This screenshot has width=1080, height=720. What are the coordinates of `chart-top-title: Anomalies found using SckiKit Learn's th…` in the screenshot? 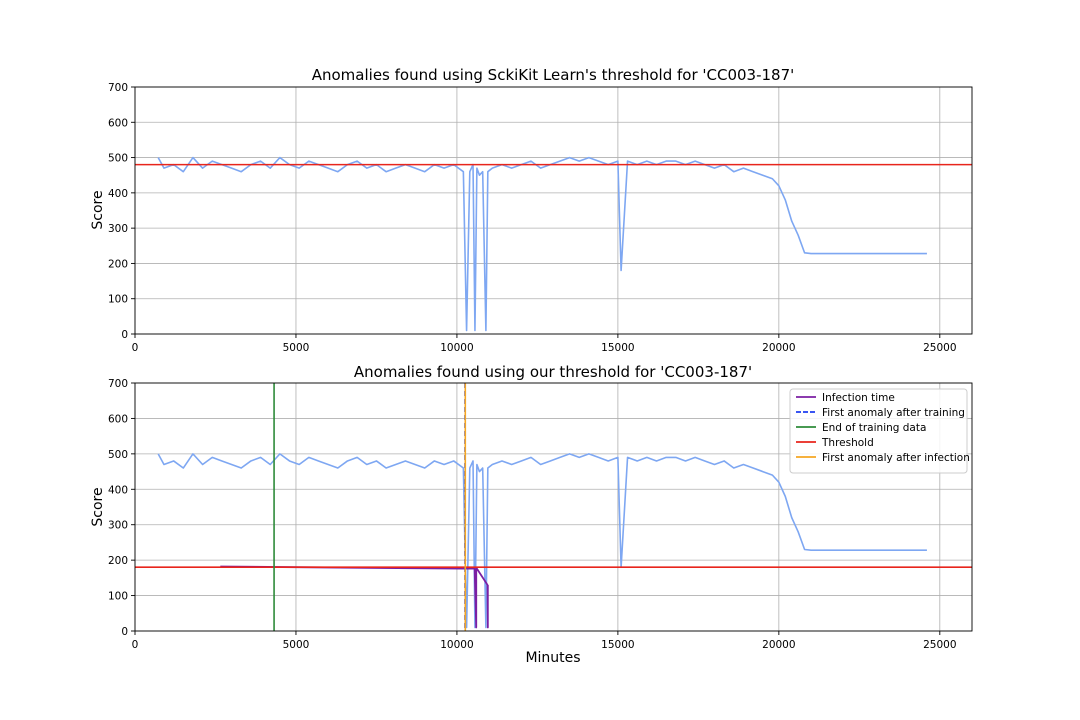 It's located at (553, 75).